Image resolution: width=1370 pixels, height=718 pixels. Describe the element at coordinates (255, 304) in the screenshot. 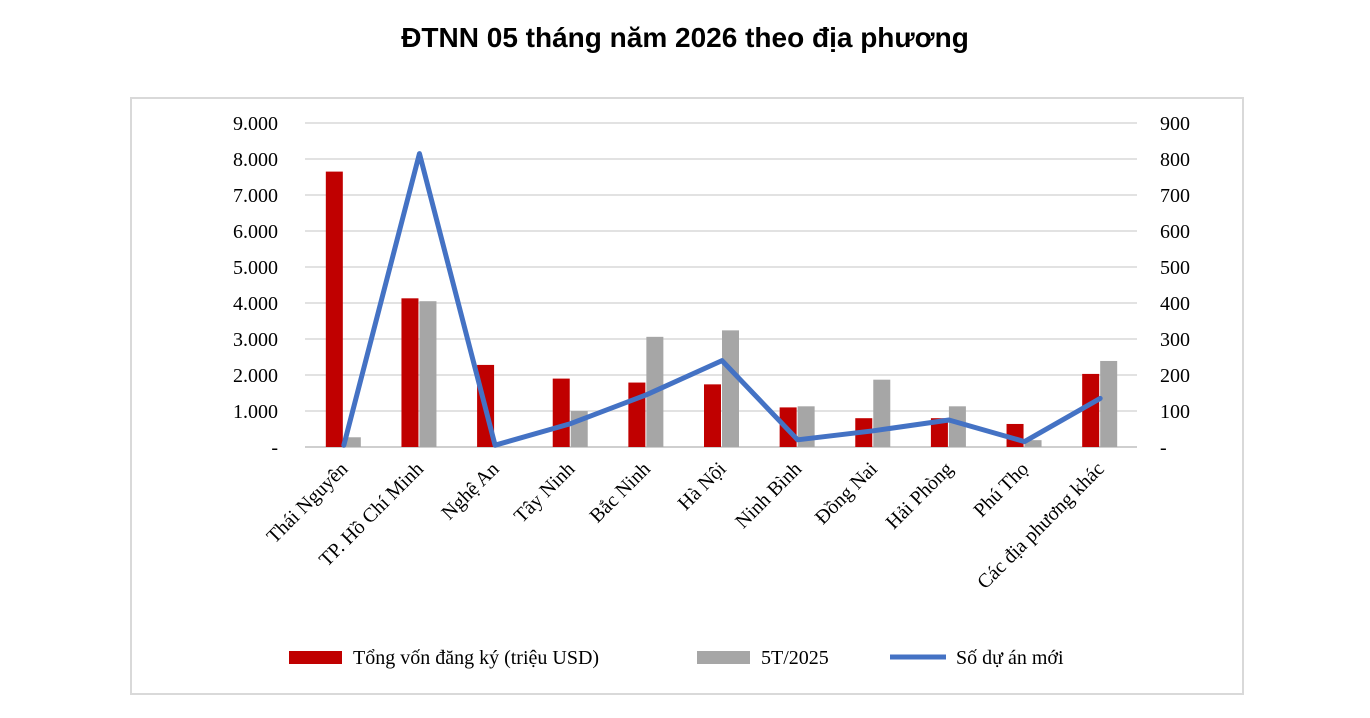

I see `left-tick-label: 4.000` at that location.